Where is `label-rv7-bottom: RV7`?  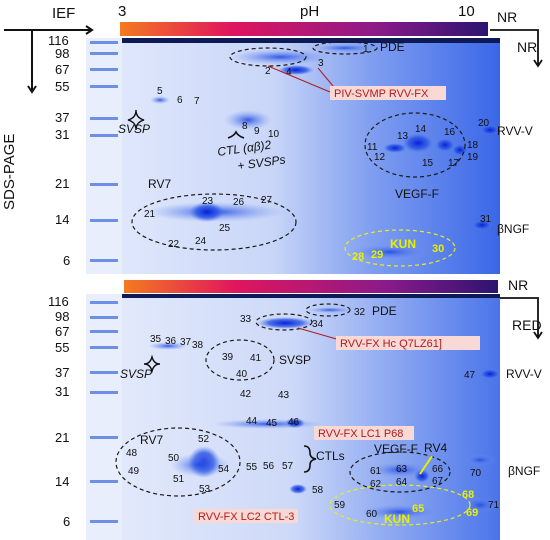
label-rv7-bottom: RV7 is located at coordinates (151, 440).